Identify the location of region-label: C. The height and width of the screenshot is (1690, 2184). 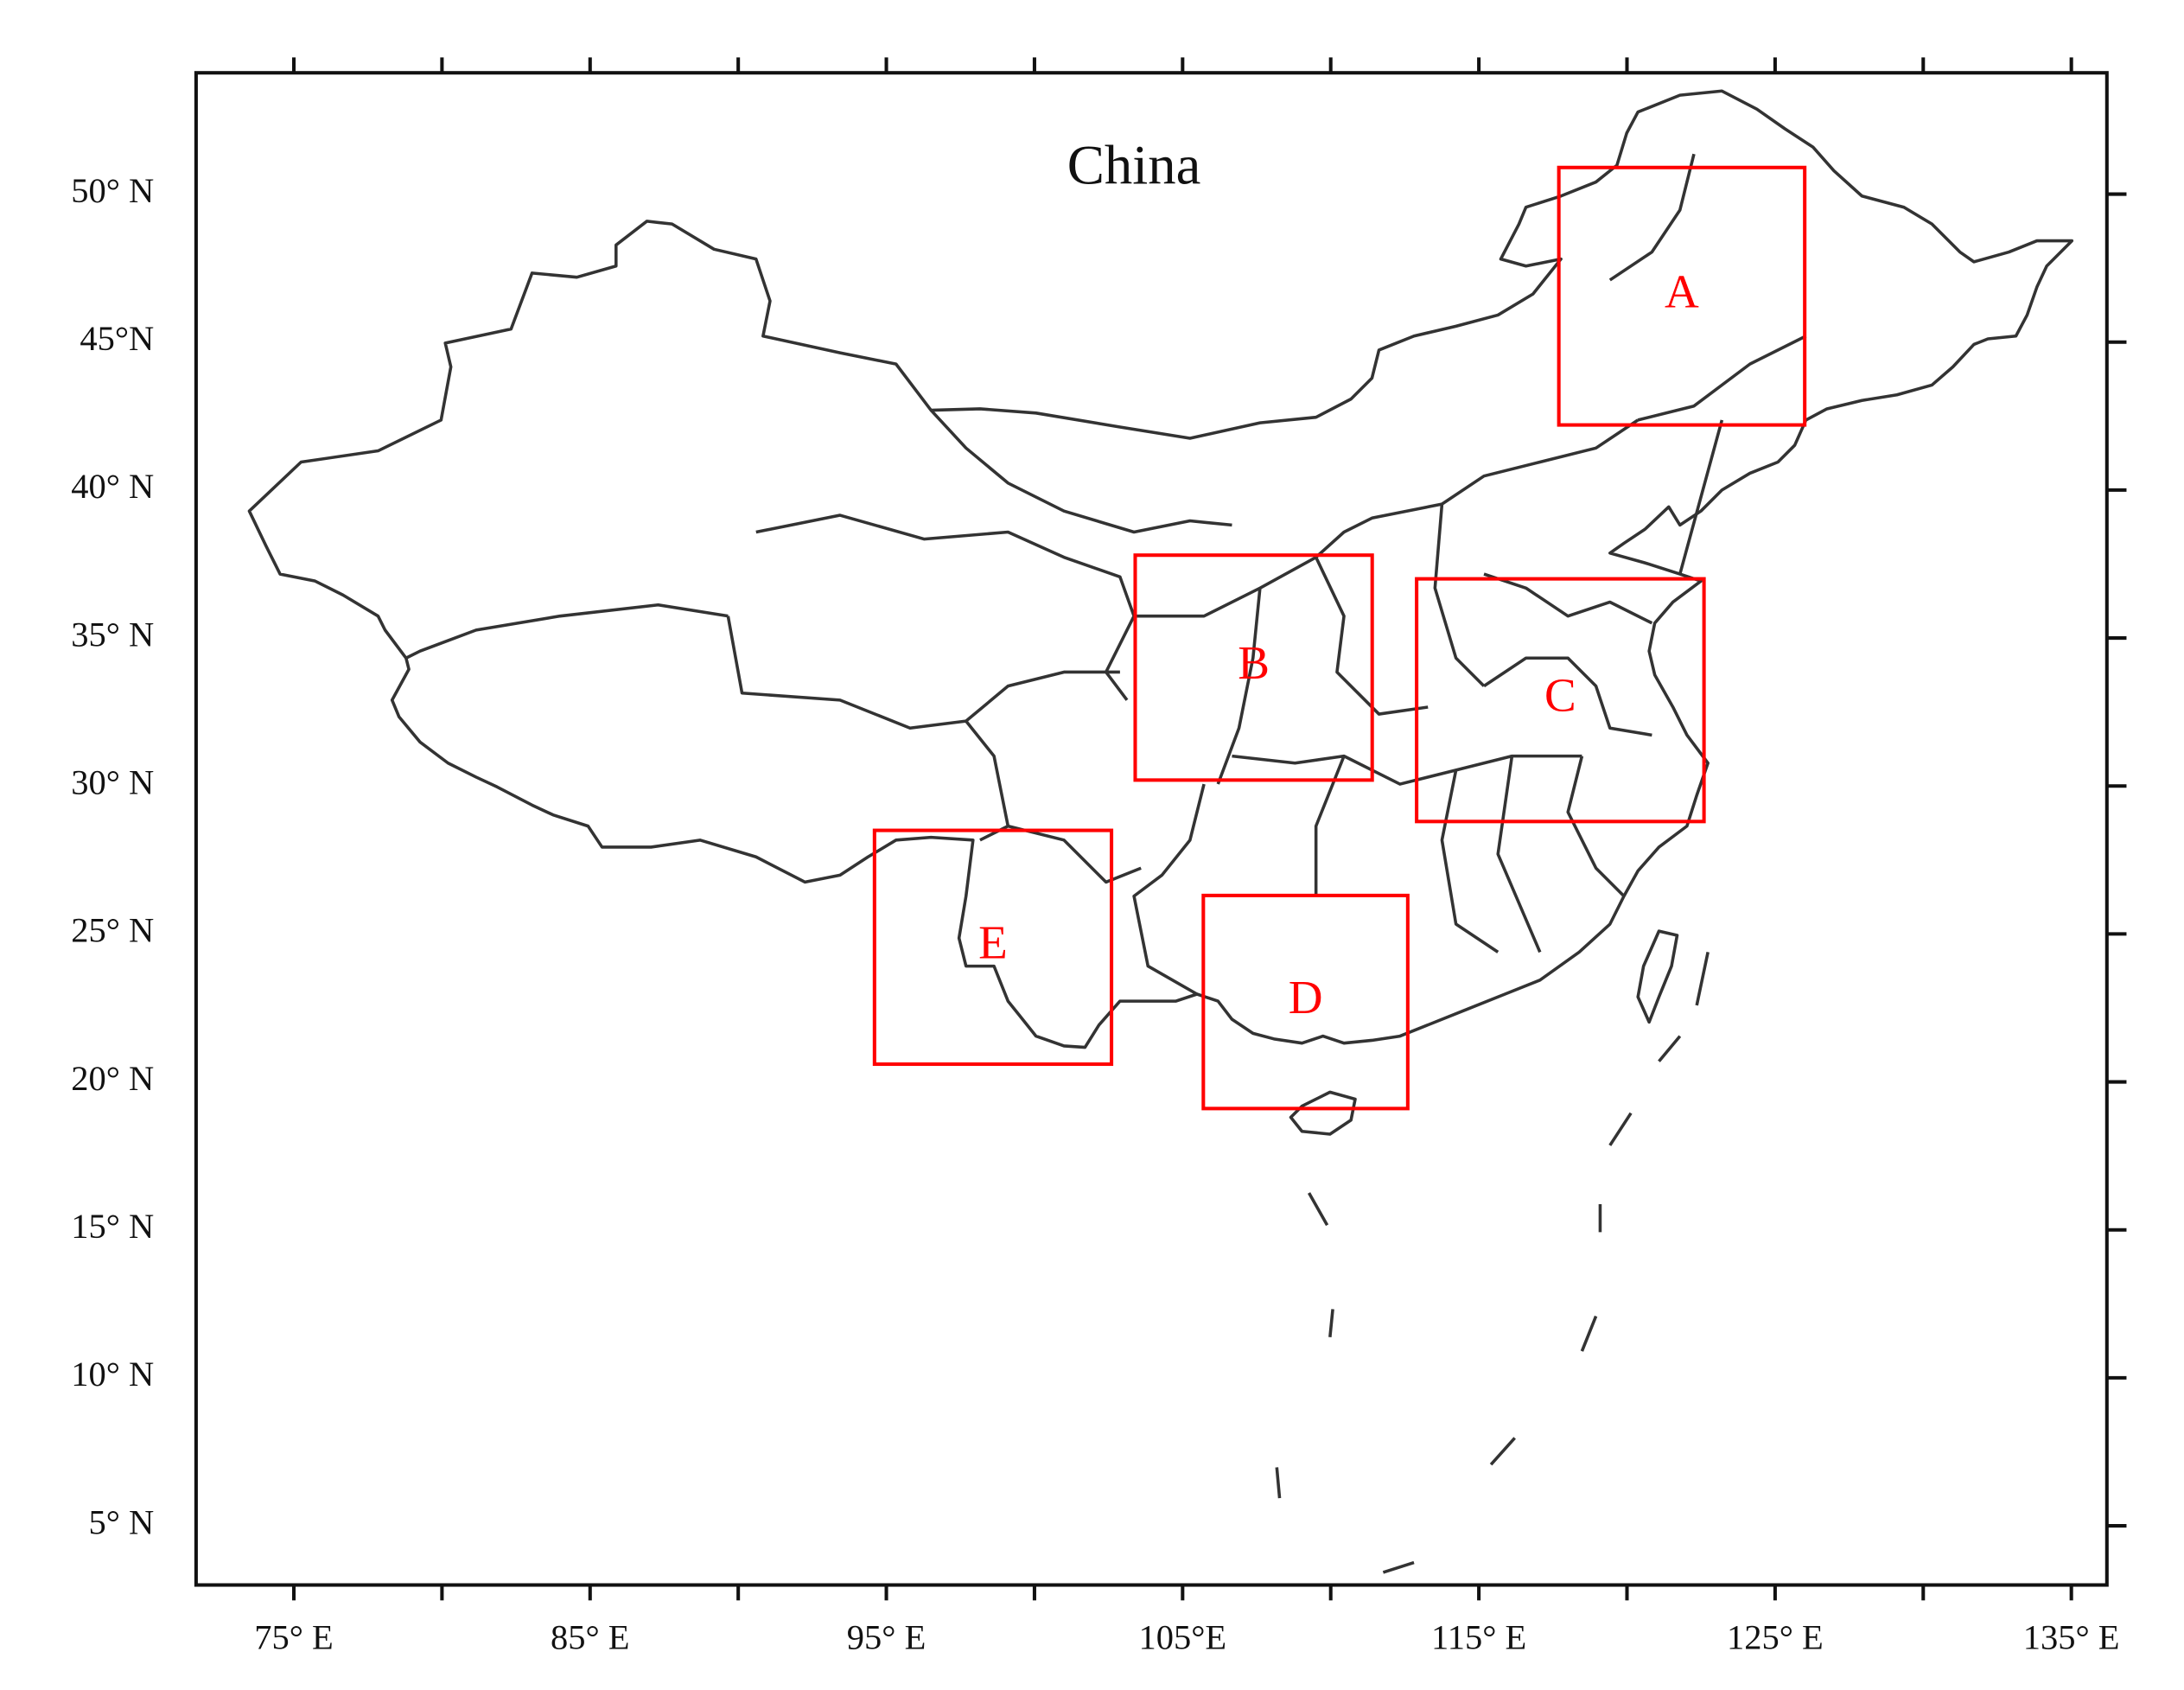
(1560, 696).